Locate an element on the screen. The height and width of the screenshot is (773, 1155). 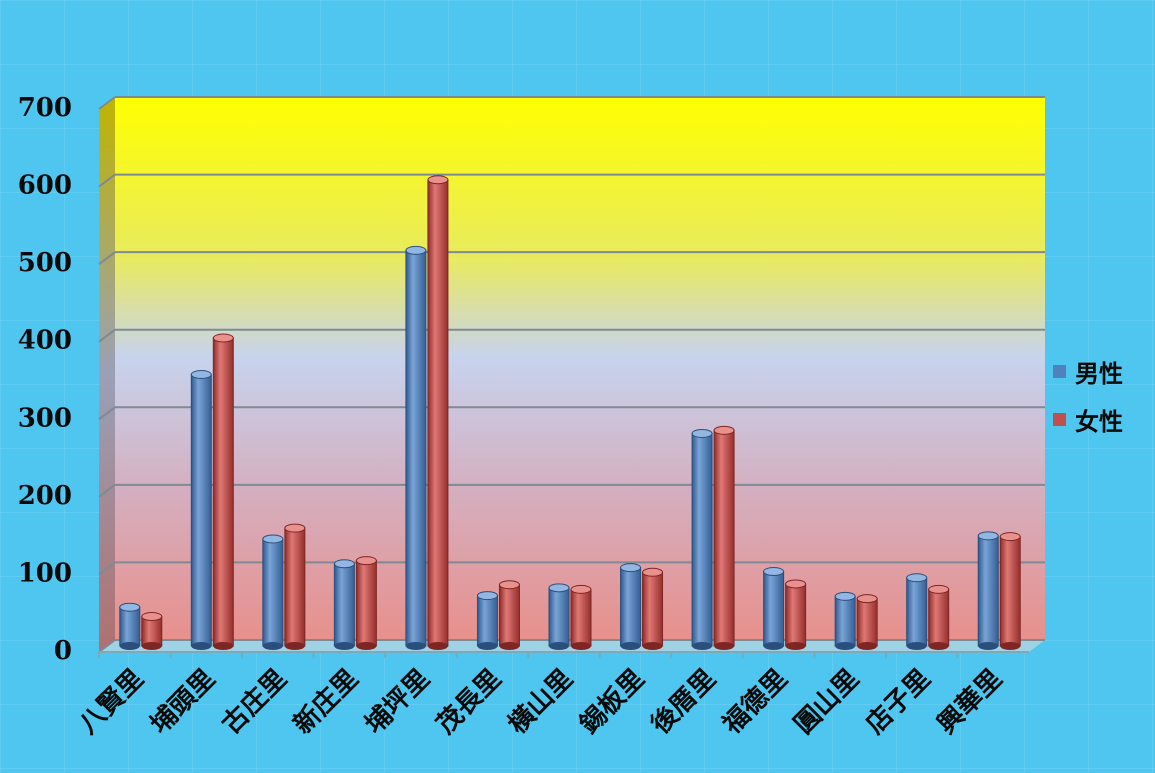
legend-item-male: 男性 is located at coordinates (1088, 371).